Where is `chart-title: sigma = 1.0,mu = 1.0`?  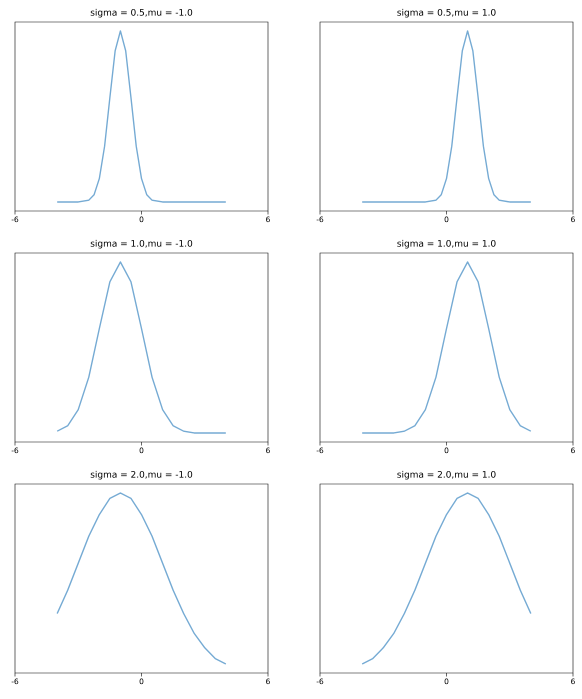 chart-title: sigma = 1.0,mu = 1.0 is located at coordinates (446, 244).